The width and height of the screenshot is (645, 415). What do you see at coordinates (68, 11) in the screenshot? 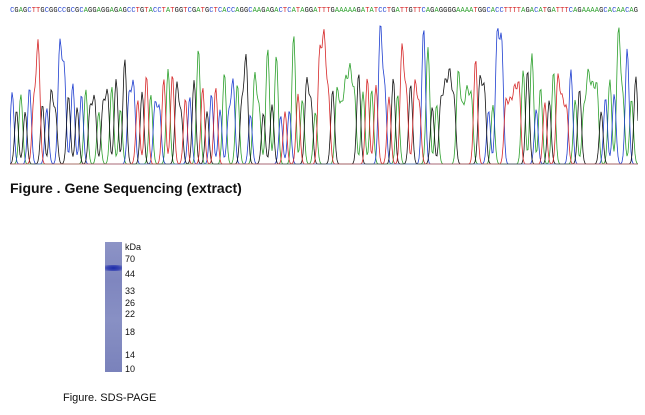
I see `base-call-13: G` at bounding box center [68, 11].